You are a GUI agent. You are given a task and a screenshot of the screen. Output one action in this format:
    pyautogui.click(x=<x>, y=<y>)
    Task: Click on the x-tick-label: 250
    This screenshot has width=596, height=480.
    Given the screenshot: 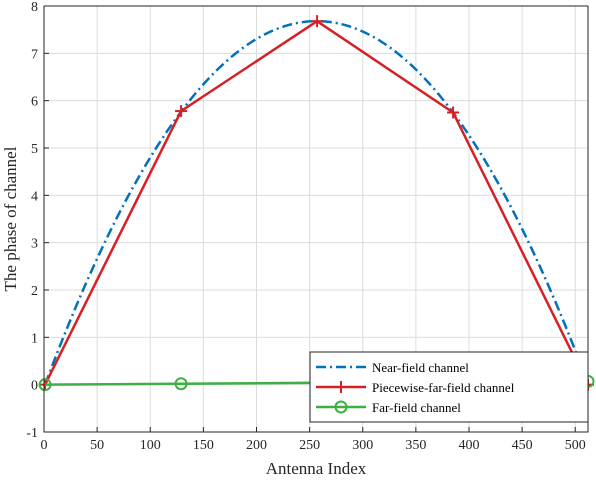 What is the action you would take?
    pyautogui.click(x=309, y=445)
    